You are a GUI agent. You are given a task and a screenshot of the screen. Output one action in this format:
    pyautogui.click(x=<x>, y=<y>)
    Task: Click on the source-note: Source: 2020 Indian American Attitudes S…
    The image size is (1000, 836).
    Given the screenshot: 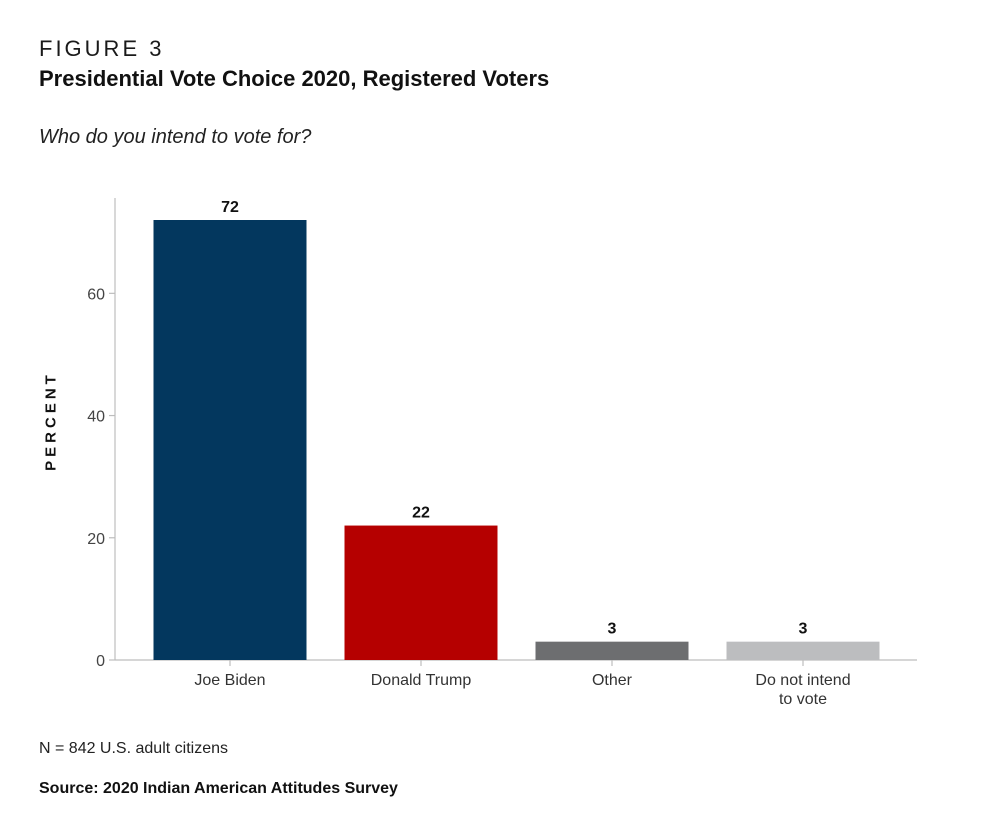 What is the action you would take?
    pyautogui.click(x=218, y=788)
    